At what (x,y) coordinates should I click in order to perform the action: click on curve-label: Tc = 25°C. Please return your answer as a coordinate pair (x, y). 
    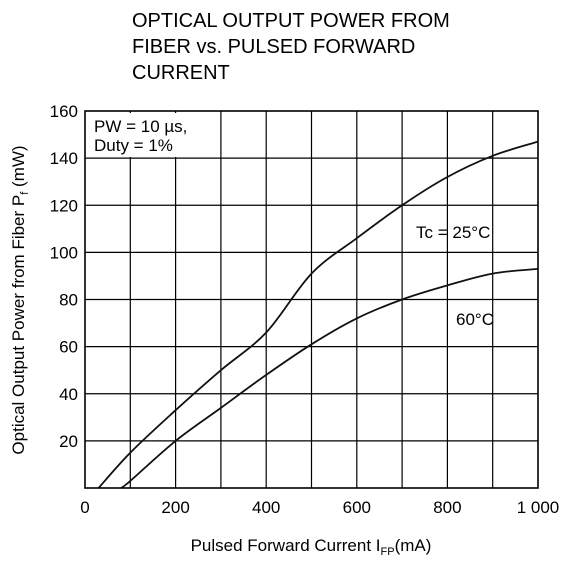
    Looking at the image, I should click on (453, 232).